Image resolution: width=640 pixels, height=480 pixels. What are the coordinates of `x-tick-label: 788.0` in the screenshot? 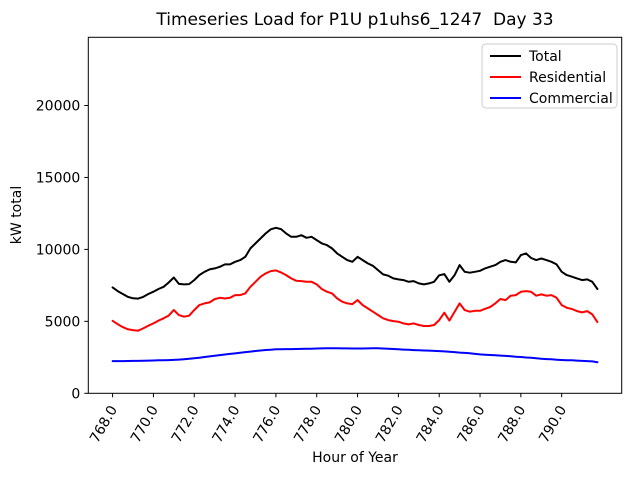 It's located at (512, 424).